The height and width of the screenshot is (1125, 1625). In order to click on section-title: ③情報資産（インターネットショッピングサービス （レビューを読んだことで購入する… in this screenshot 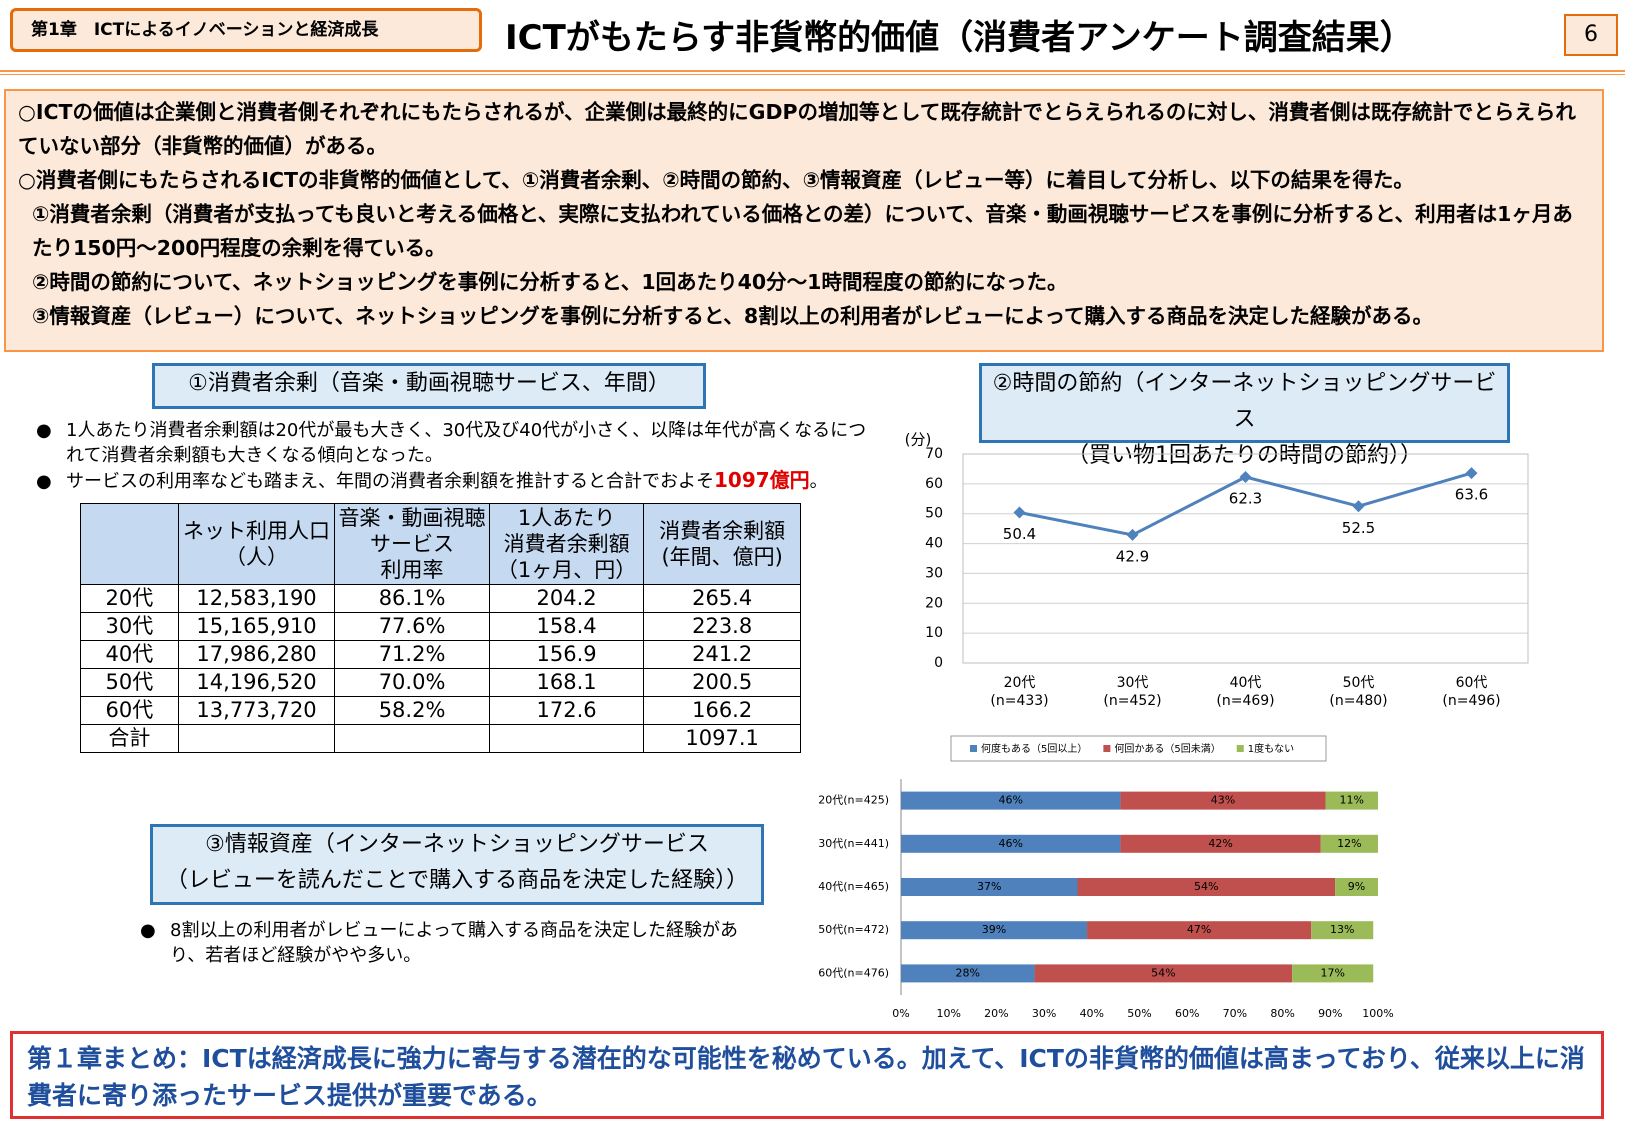, I will do `click(457, 864)`.